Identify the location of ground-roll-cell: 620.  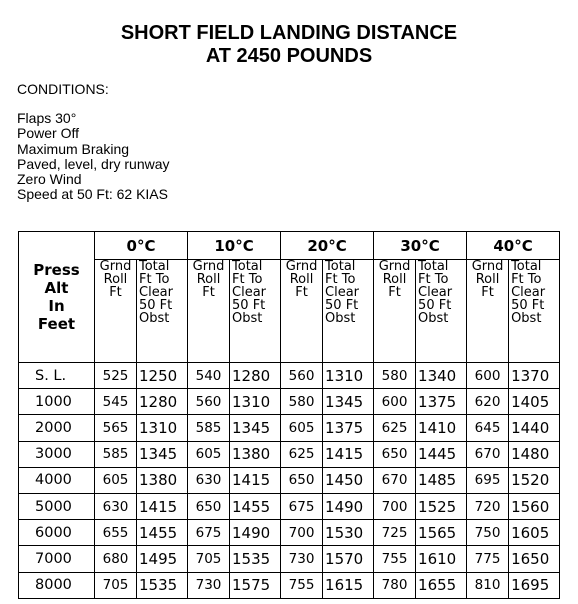
(488, 402).